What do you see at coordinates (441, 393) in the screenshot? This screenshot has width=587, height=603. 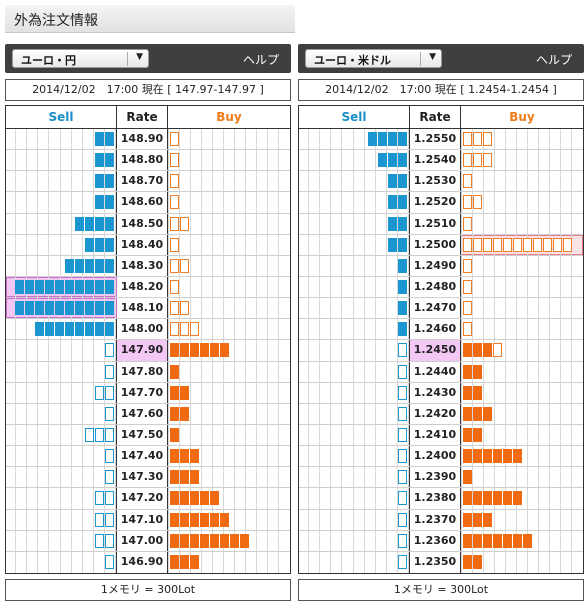 I see `table-row: 1.2430` at bounding box center [441, 393].